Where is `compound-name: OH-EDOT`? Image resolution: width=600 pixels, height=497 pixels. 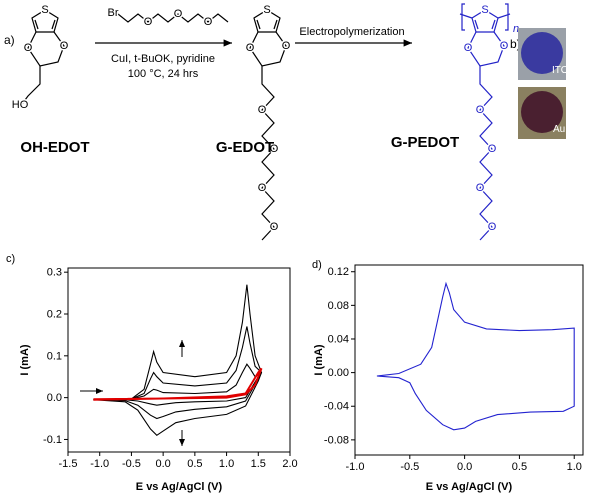 compound-name: OH-EDOT is located at coordinates (54, 147).